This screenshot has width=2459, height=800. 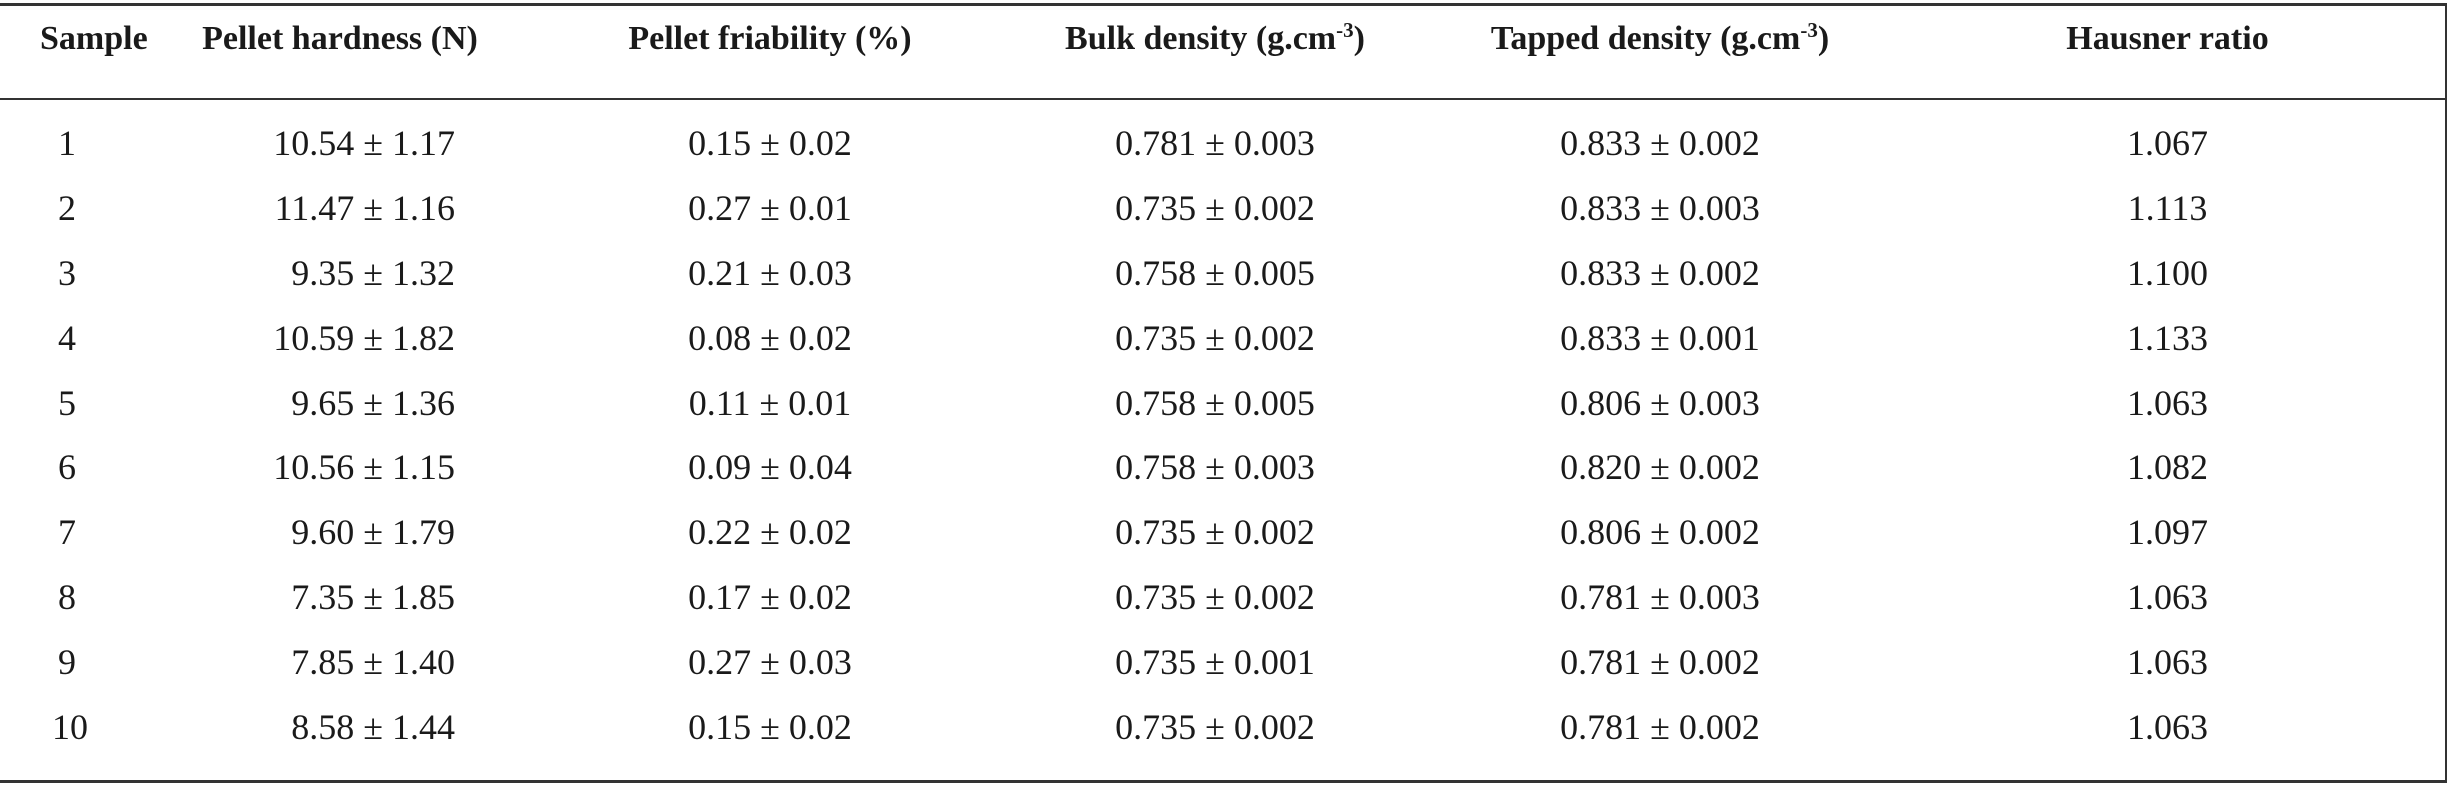 What do you see at coordinates (373, 596) in the screenshot?
I see `cell-pellet-hardness-value: 7.35 ± 1.85` at bounding box center [373, 596].